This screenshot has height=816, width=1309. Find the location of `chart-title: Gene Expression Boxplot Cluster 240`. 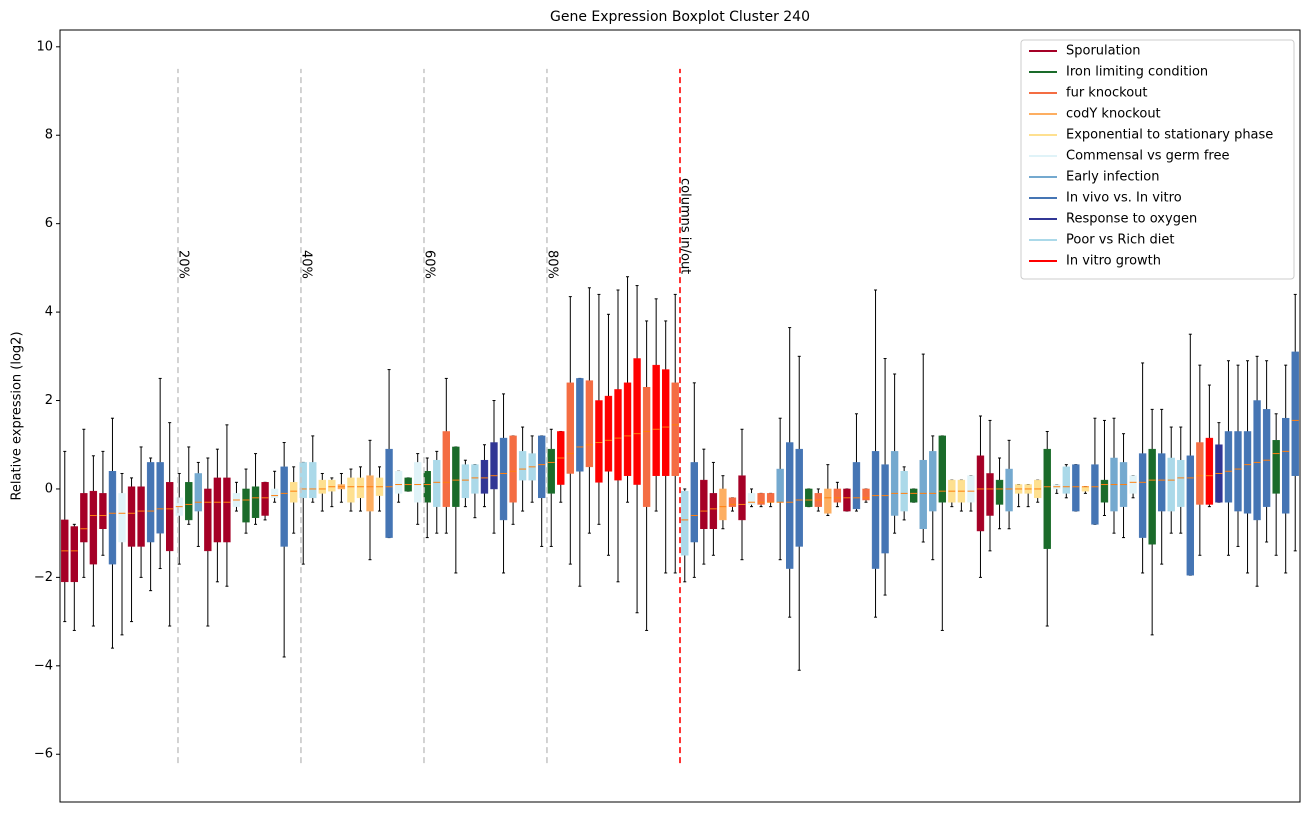

chart-title: Gene Expression Boxplot Cluster 240 is located at coordinates (680, 17).